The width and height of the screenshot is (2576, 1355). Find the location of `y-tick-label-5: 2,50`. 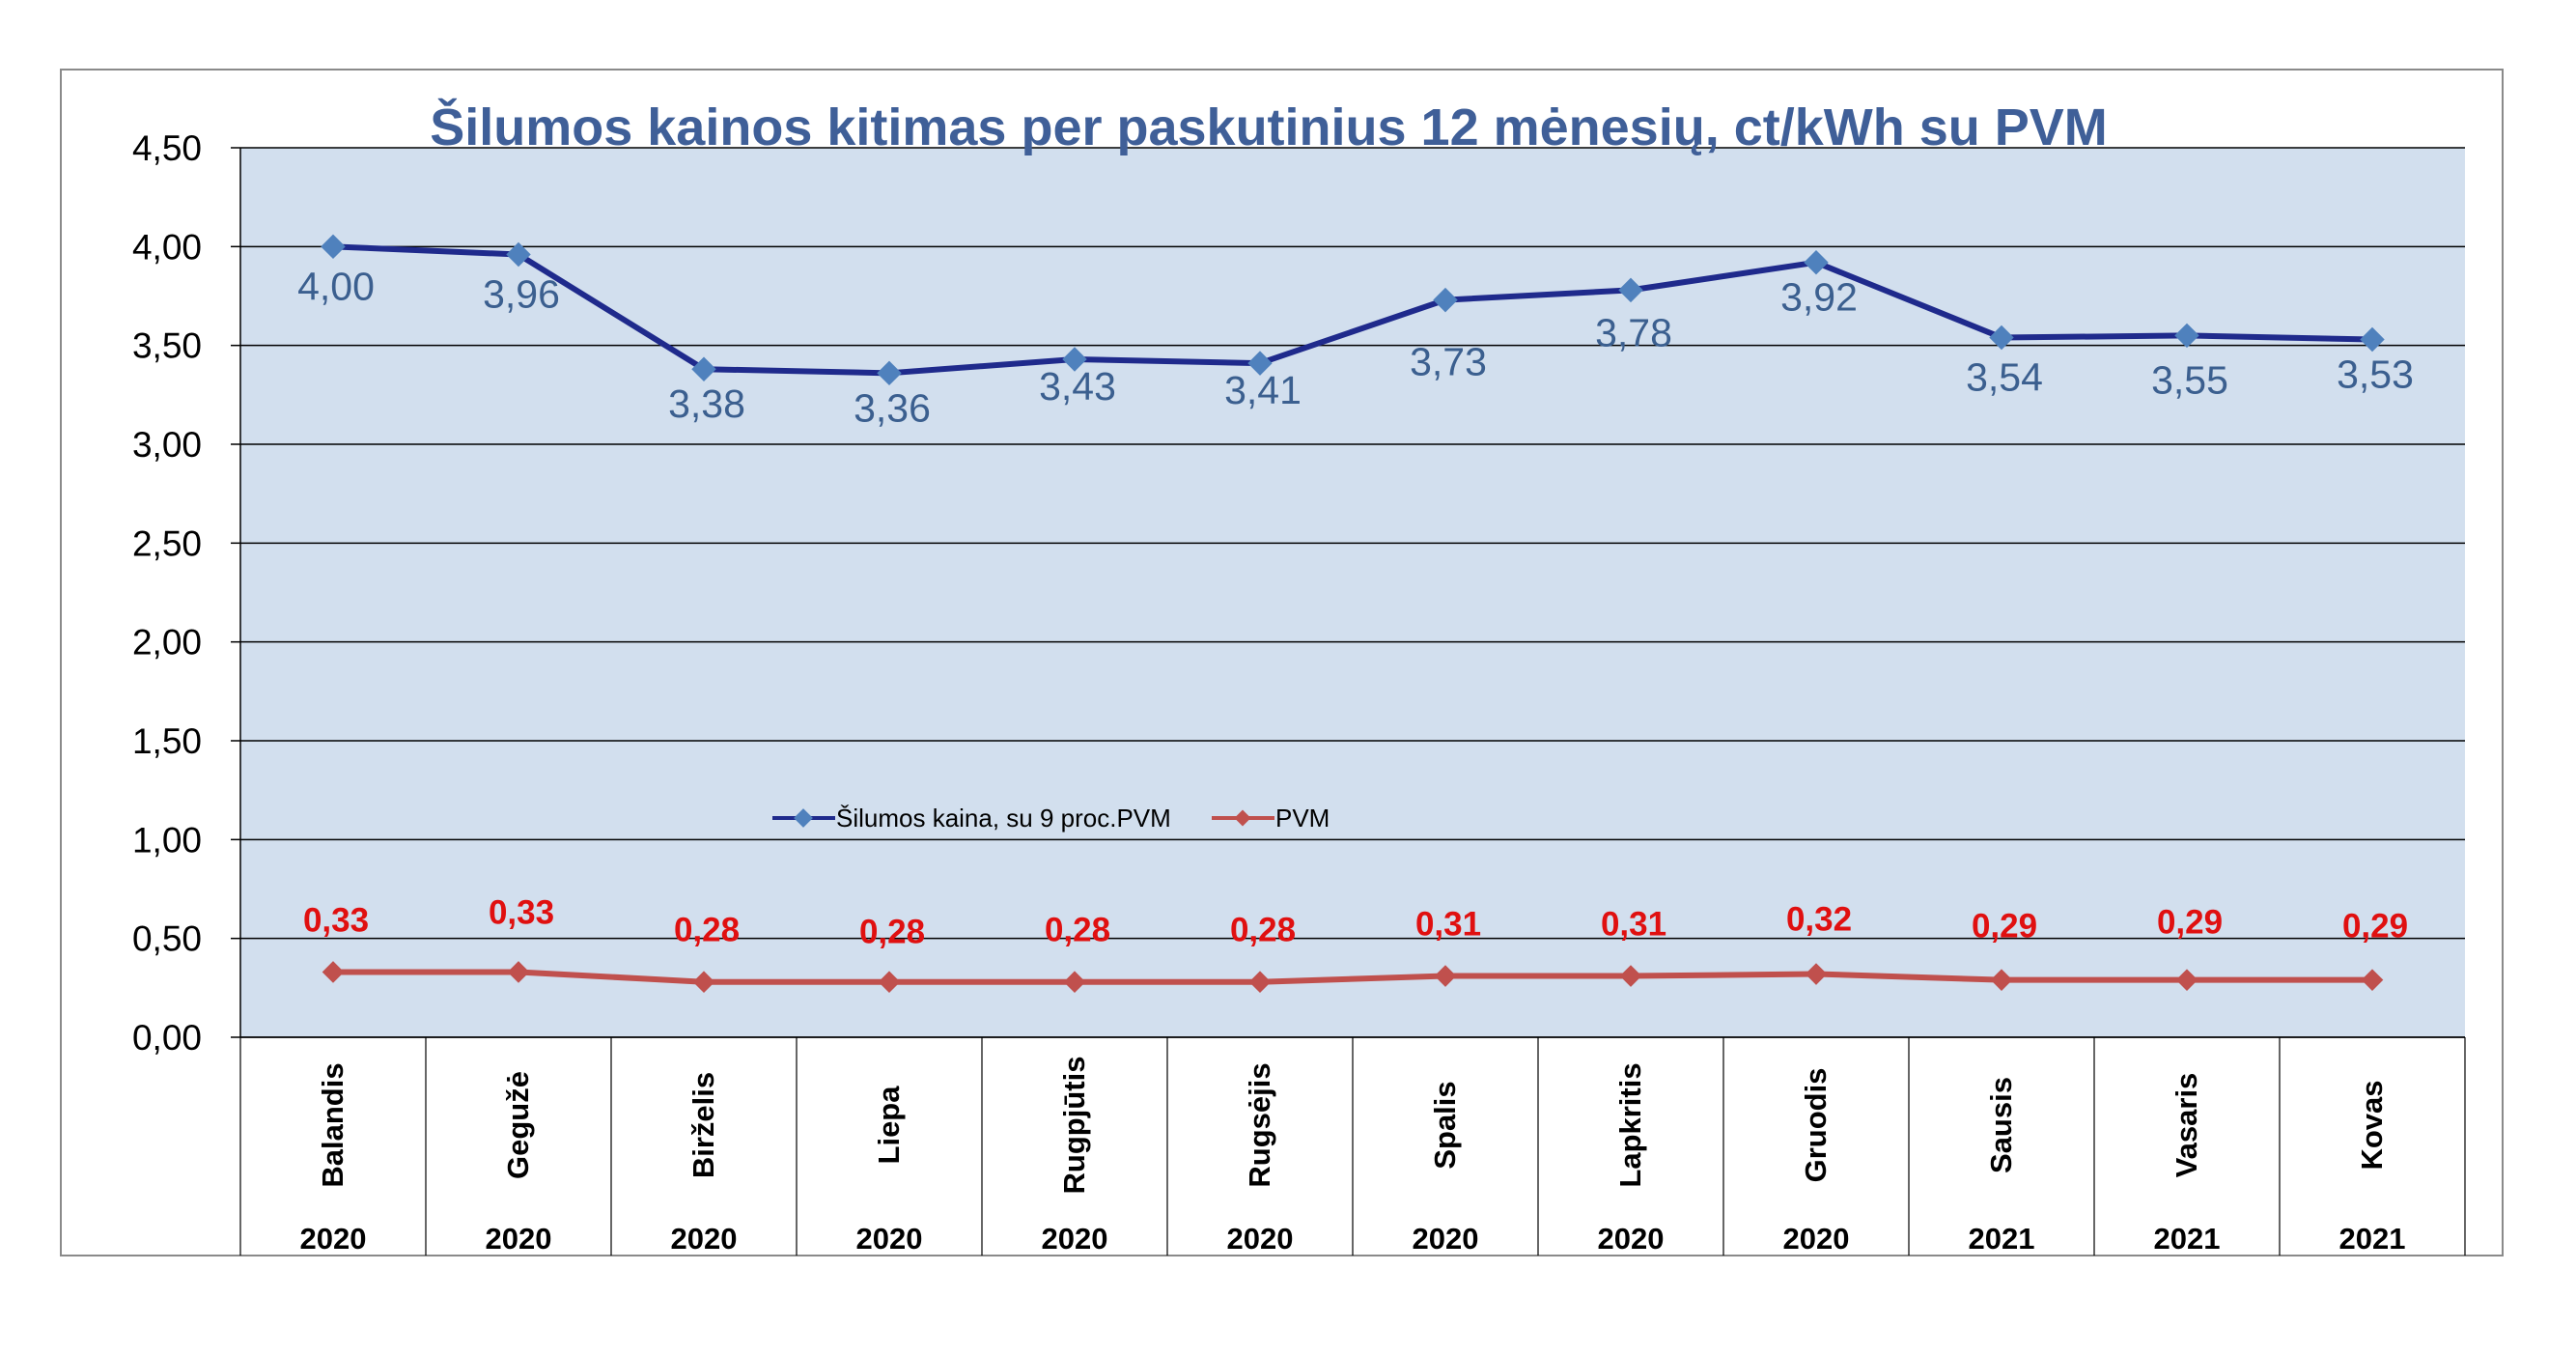

y-tick-label-5: 2,50 is located at coordinates (167, 543).